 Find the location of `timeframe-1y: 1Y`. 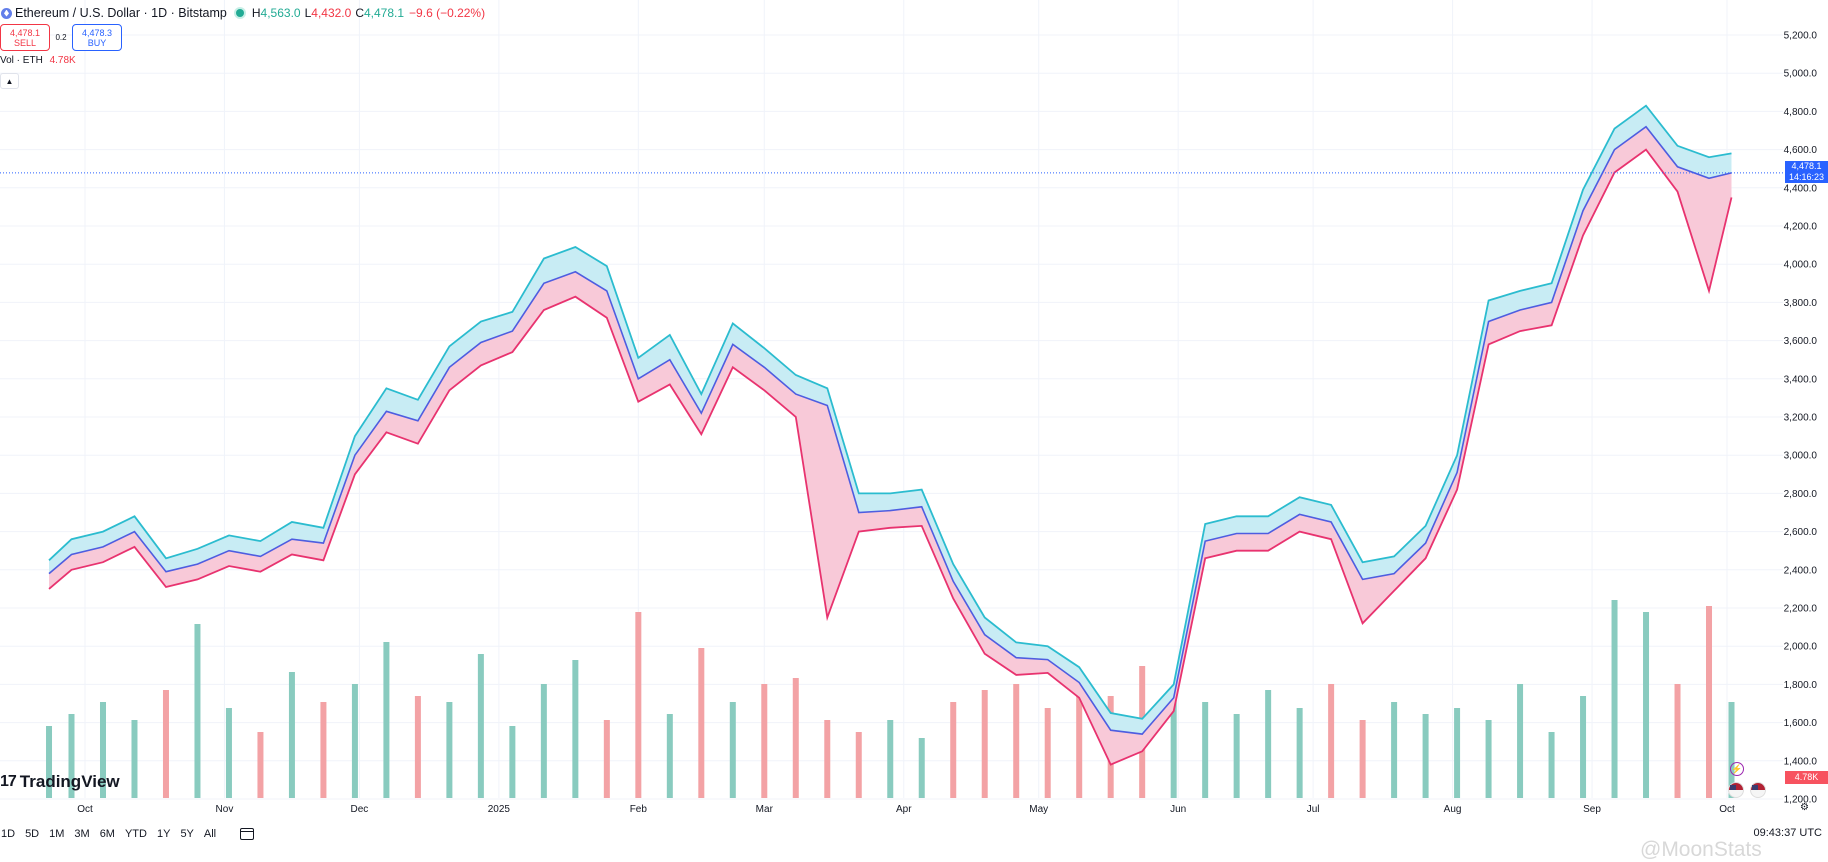

timeframe-1y: 1Y is located at coordinates (163, 834).